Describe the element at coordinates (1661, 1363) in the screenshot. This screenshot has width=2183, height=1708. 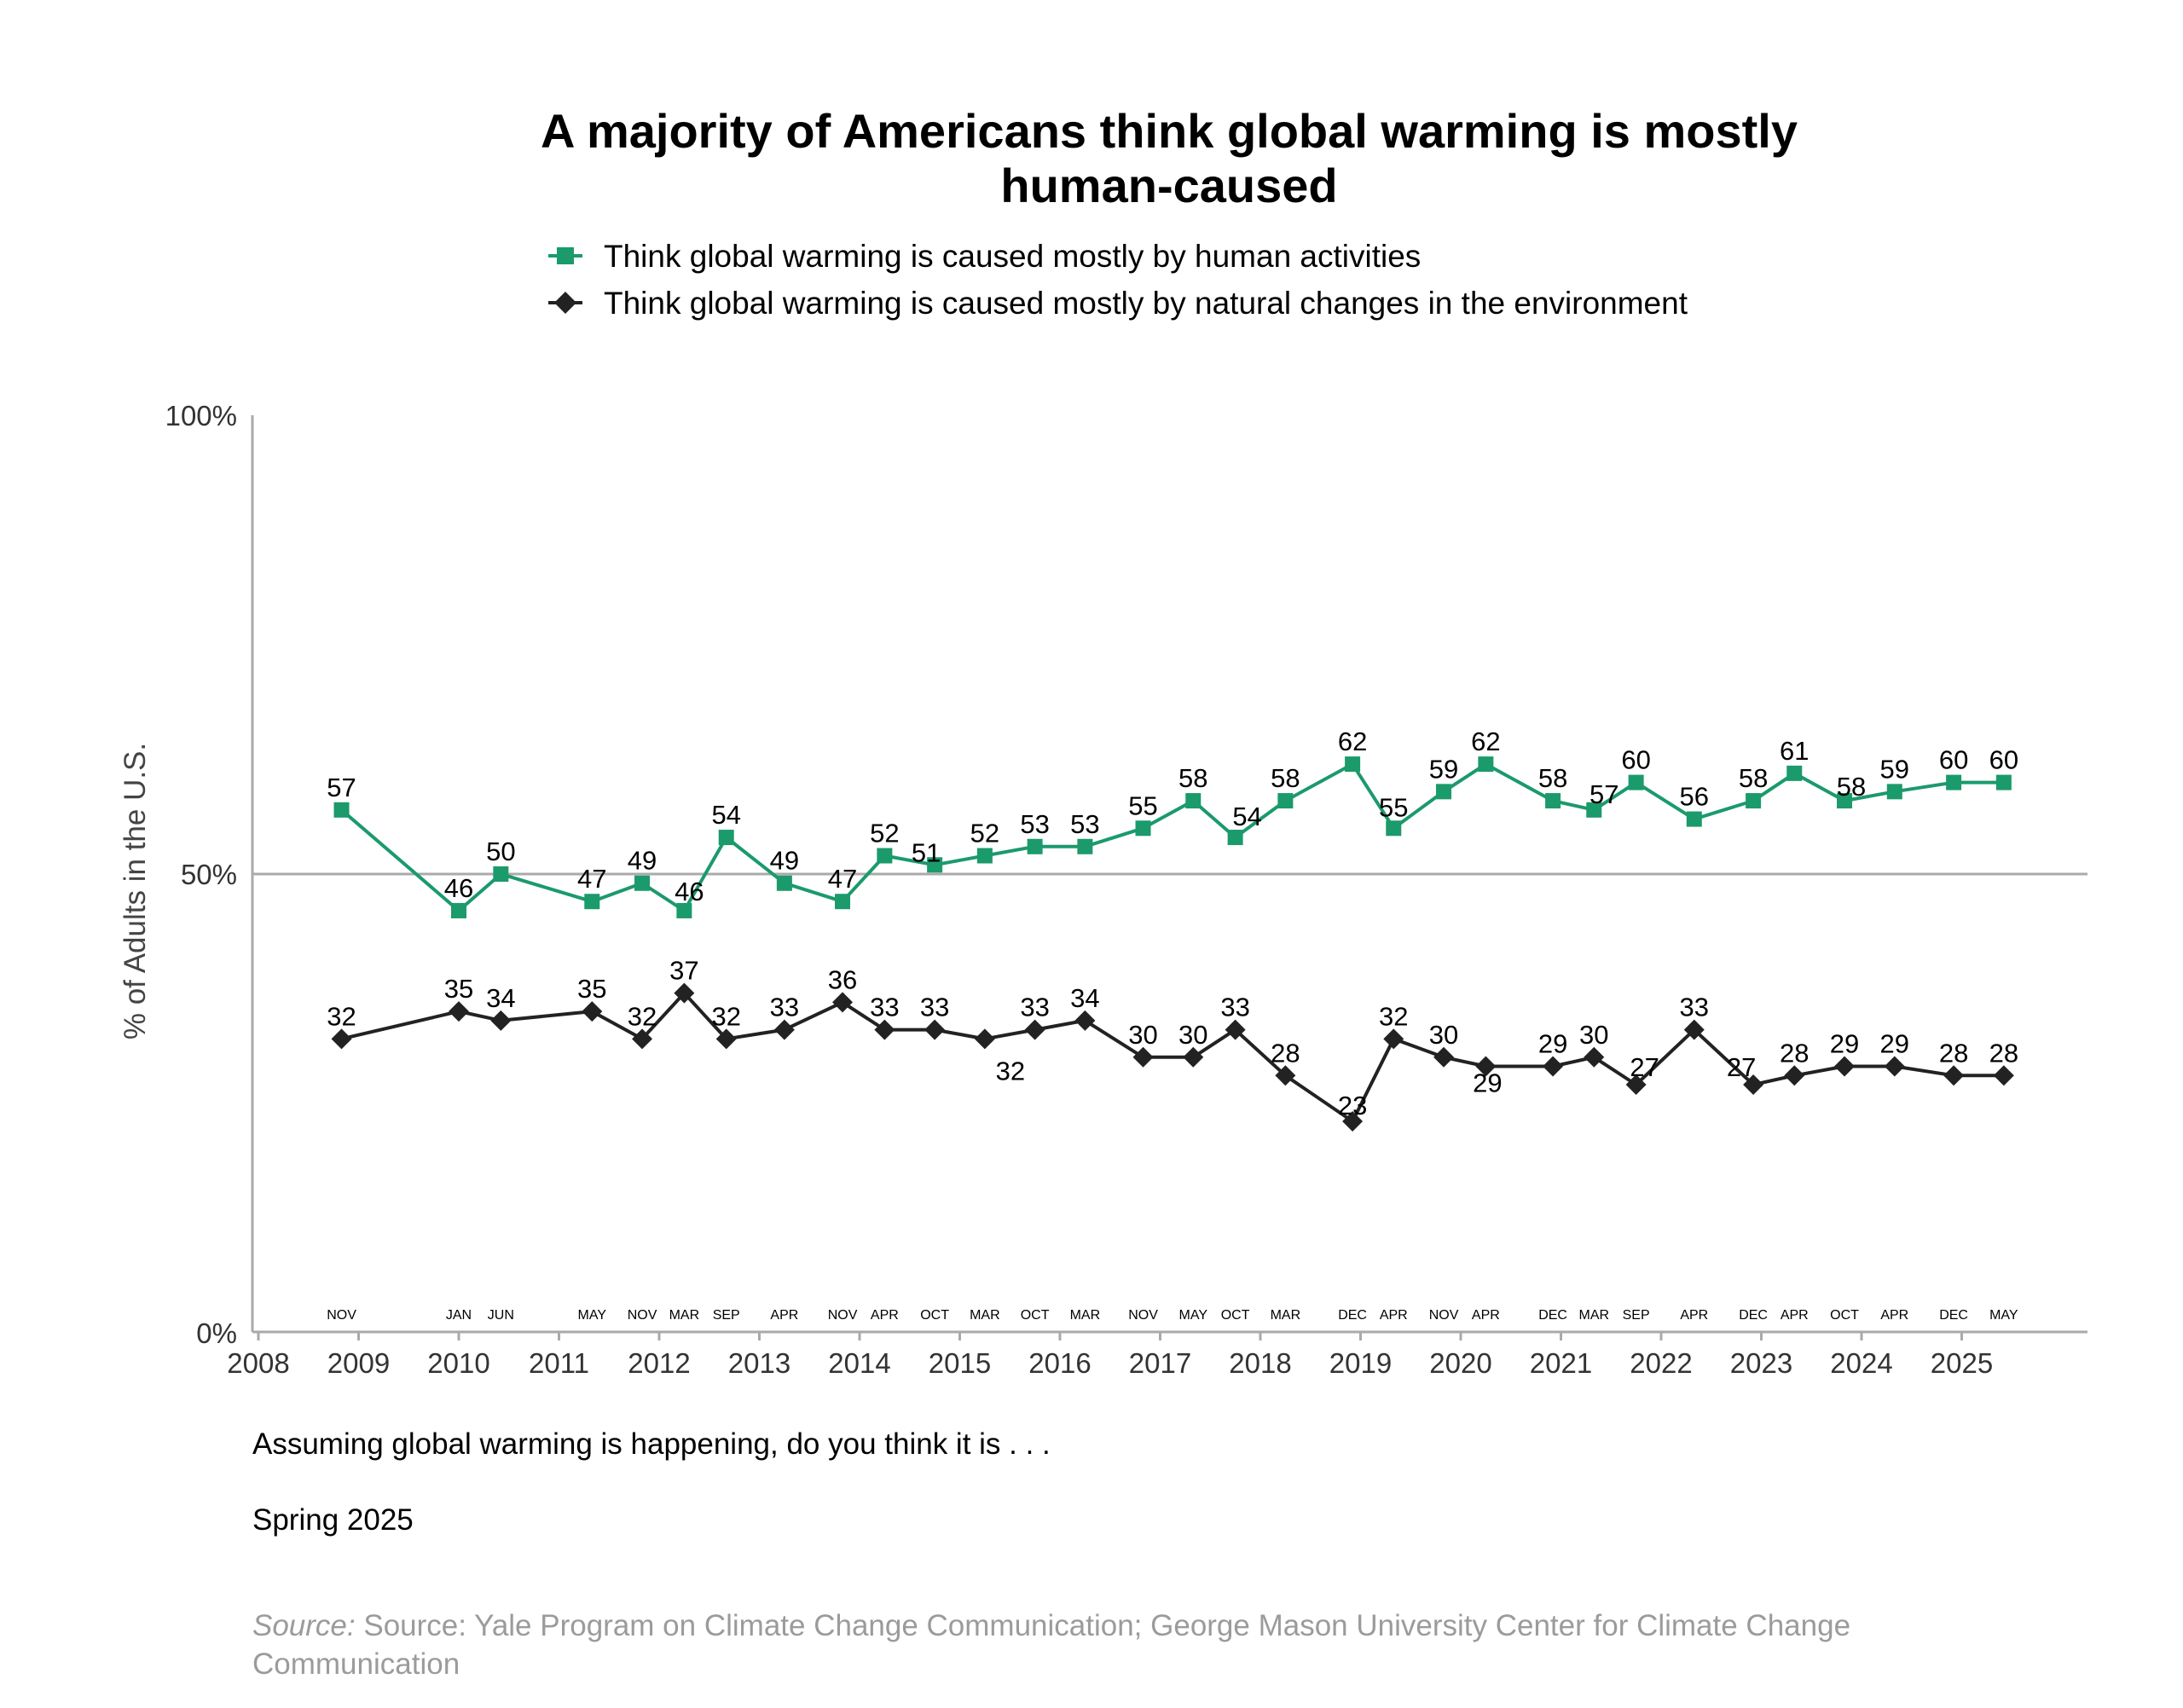
I see `x-tick-label-2022: 2022` at that location.